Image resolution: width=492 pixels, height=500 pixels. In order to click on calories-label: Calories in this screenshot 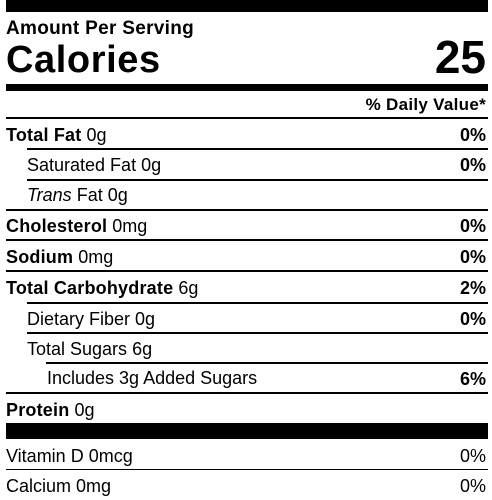, I will do `click(83, 60)`.